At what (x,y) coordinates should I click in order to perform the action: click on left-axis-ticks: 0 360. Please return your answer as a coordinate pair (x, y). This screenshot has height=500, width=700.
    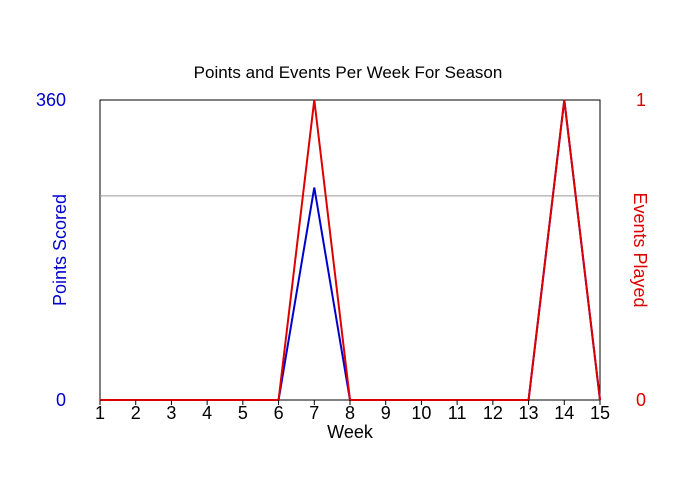
    Looking at the image, I should click on (51, 250).